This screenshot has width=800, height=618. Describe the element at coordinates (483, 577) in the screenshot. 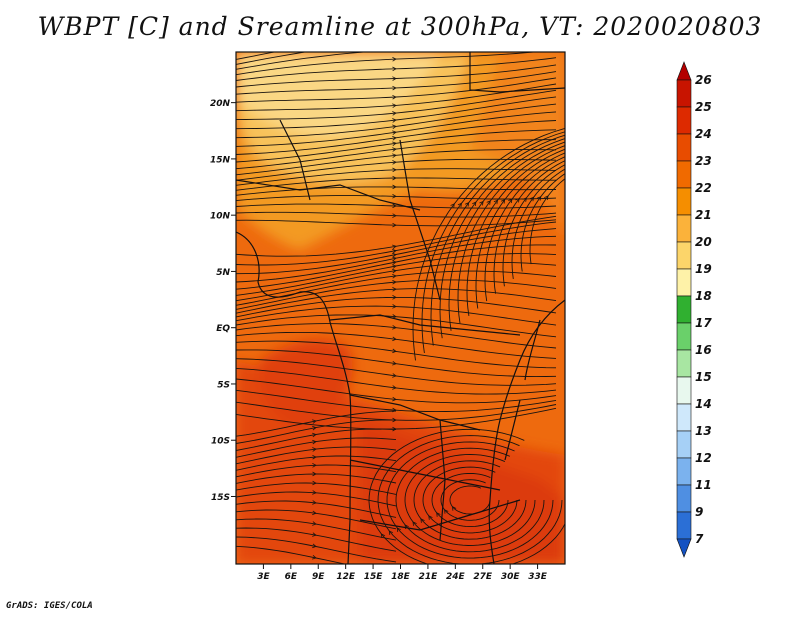

I see `x-tick-label: 27E` at that location.